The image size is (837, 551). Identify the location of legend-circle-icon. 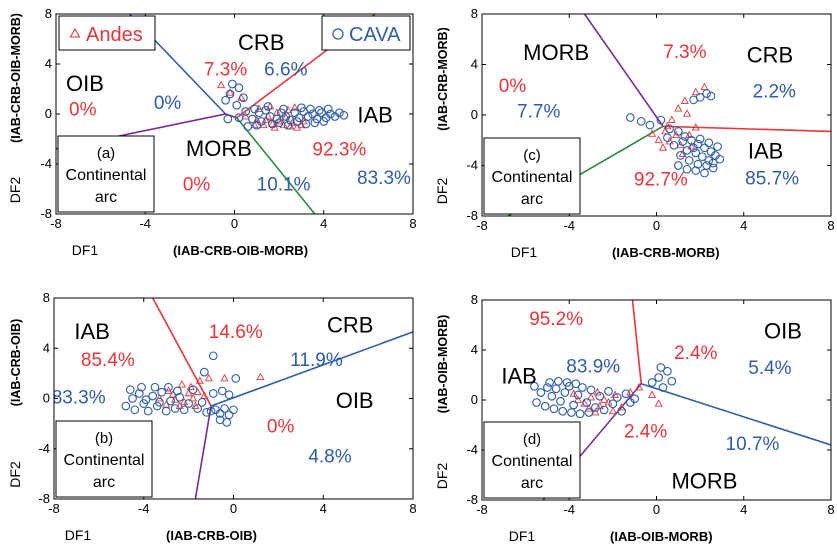
(338, 34).